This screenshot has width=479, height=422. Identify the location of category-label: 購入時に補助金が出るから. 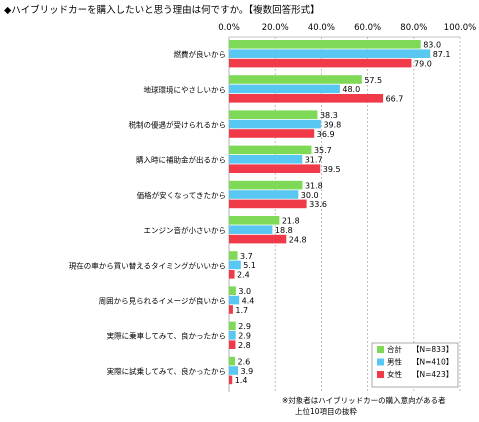
(181, 160).